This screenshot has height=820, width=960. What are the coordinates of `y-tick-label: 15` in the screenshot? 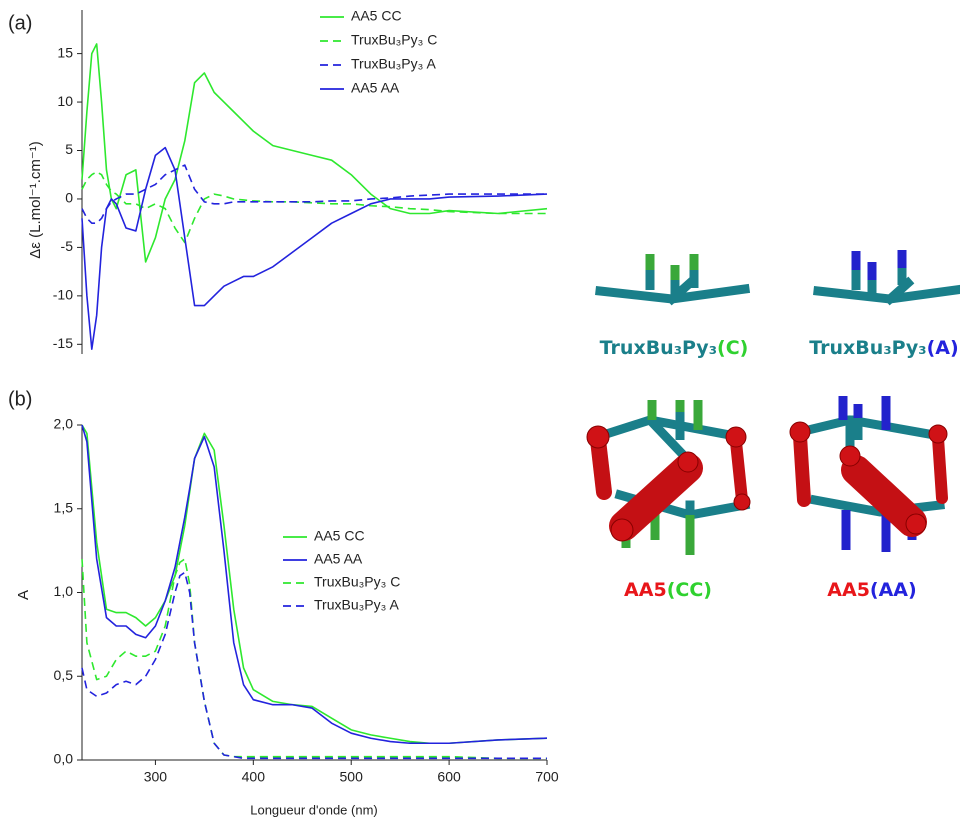 It's located at (65, 52).